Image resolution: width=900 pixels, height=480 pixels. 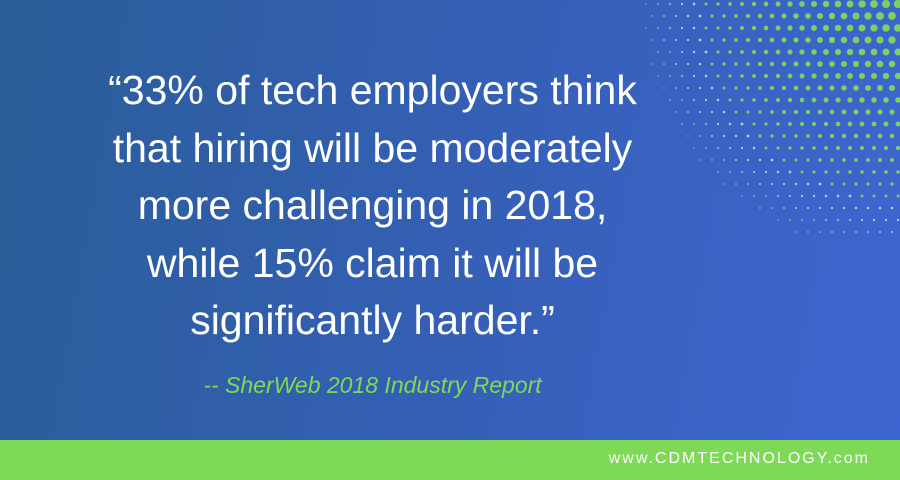 I want to click on quote-line: “33% of tech employers think, so click(x=372, y=90).